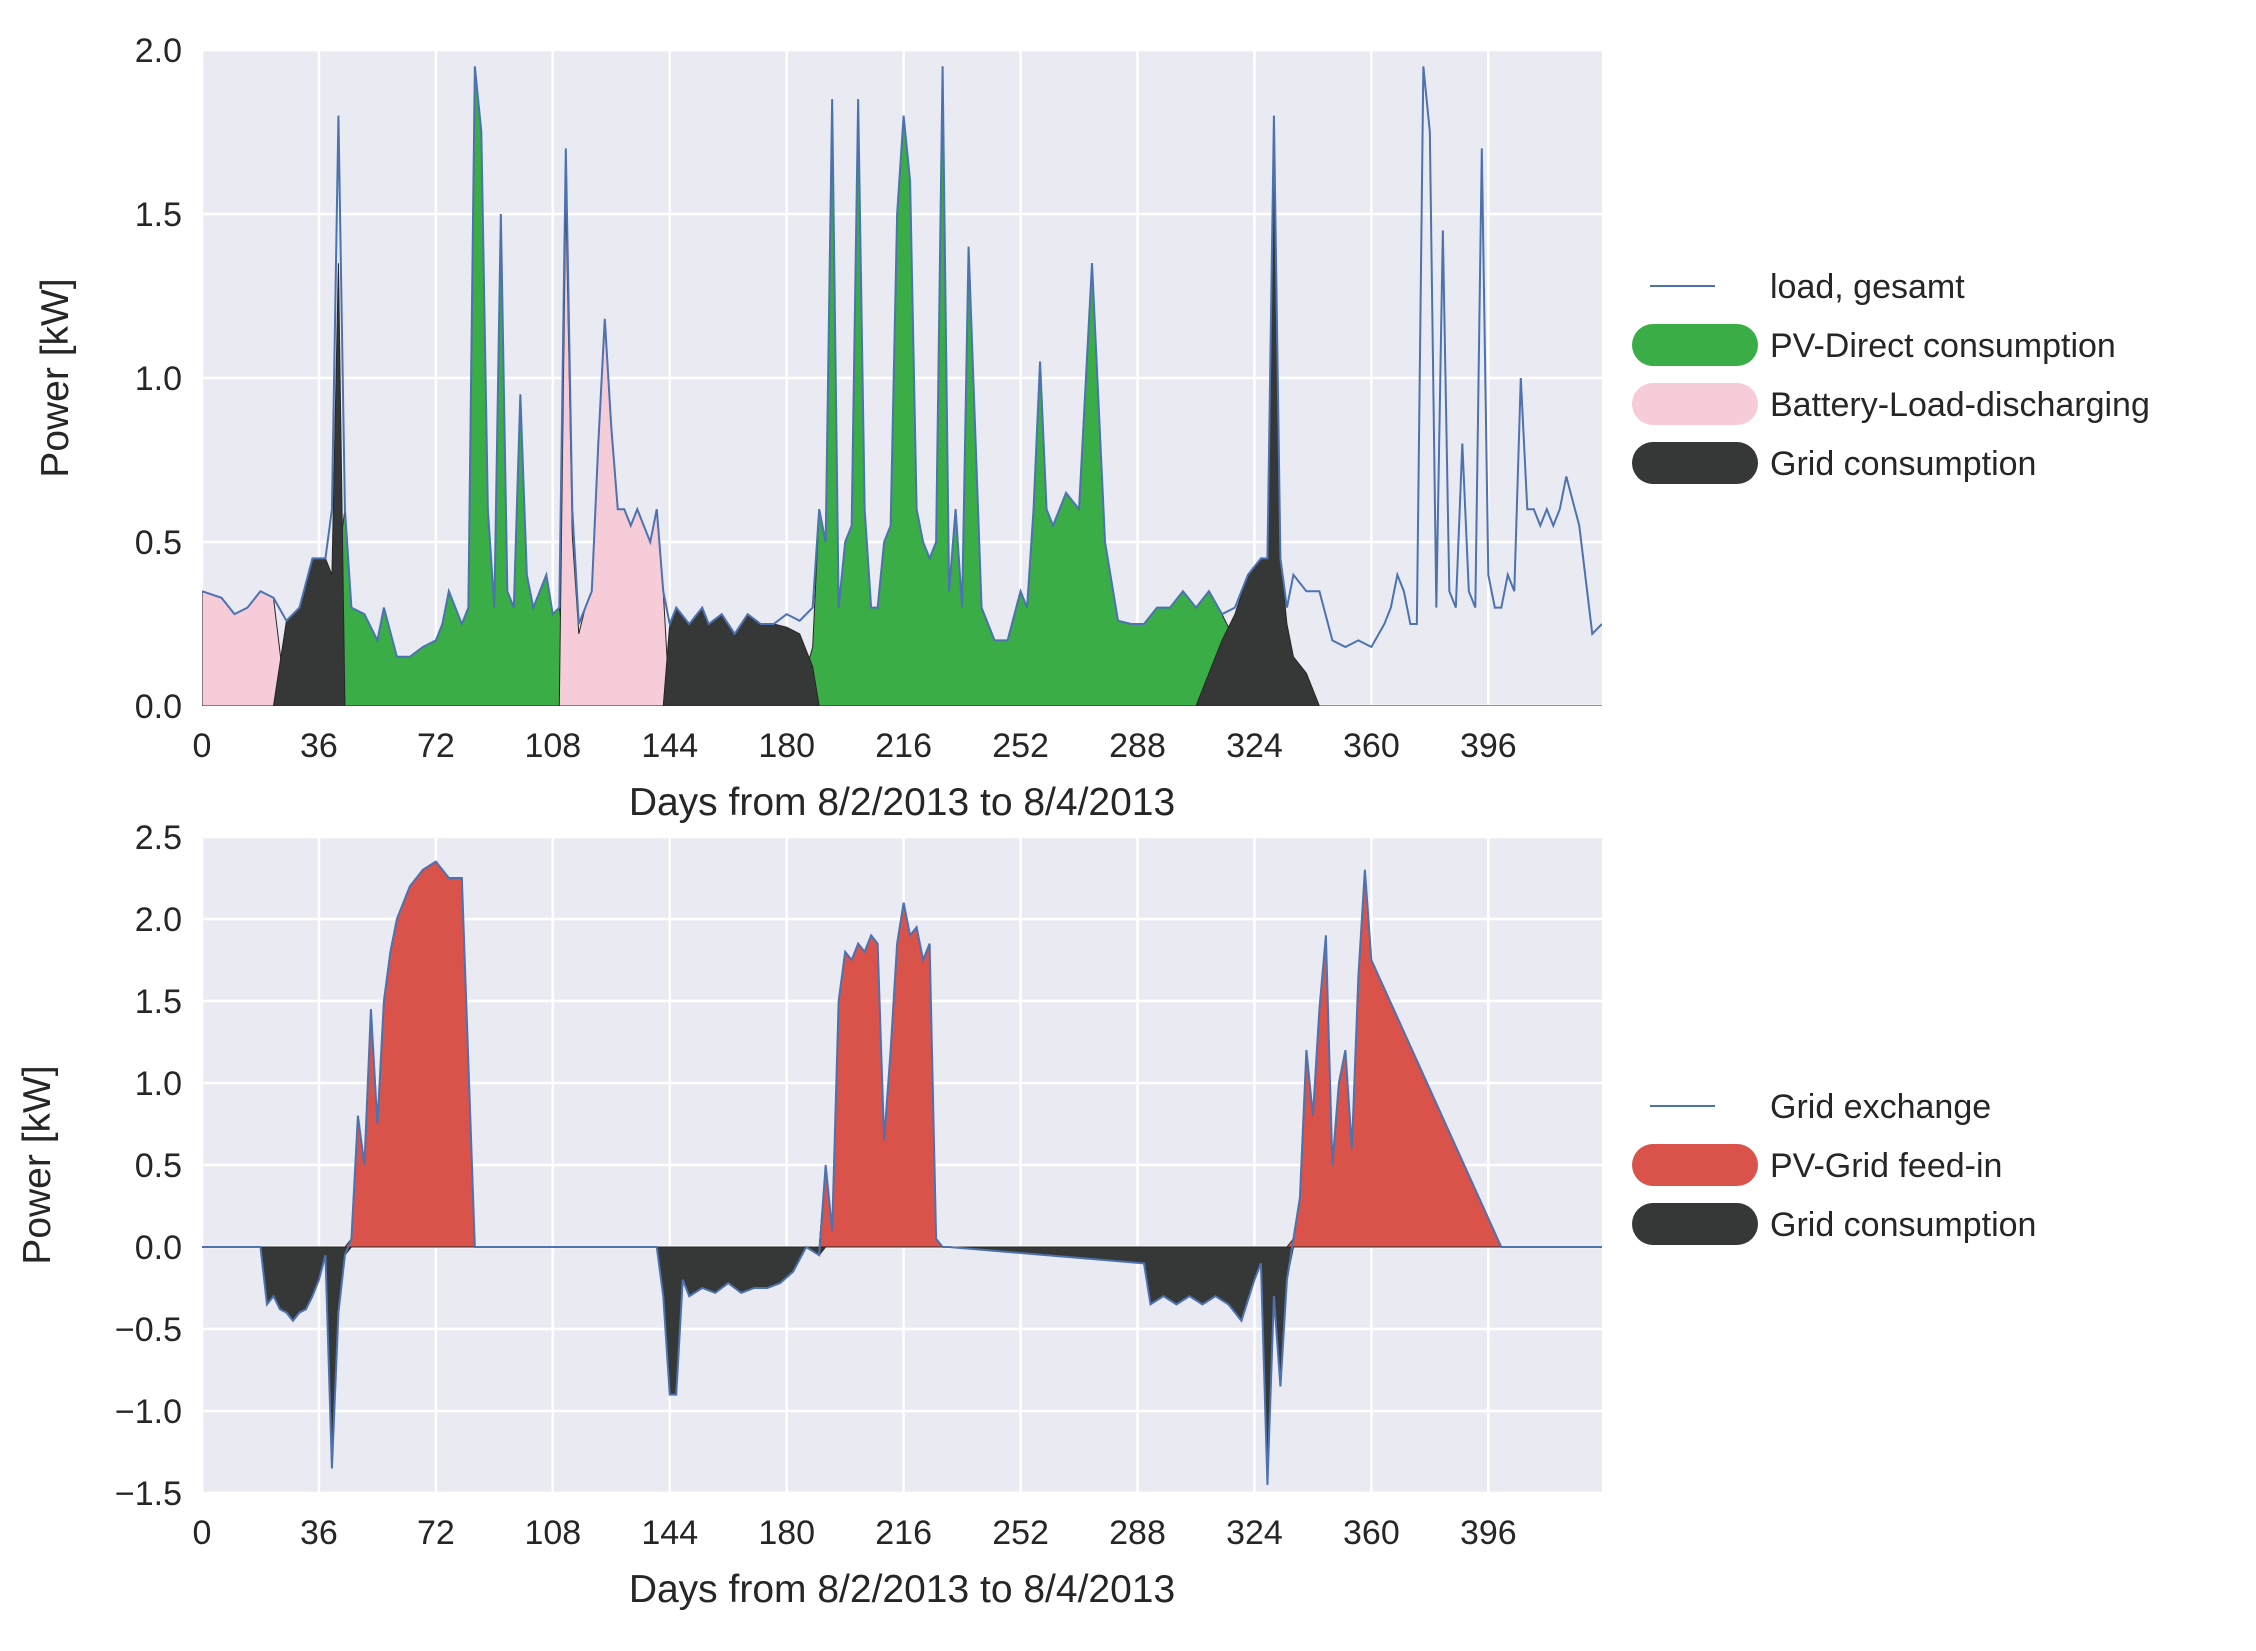  Describe the element at coordinates (148, 1412) in the screenshot. I see `y-tick-label: −1.0` at that location.